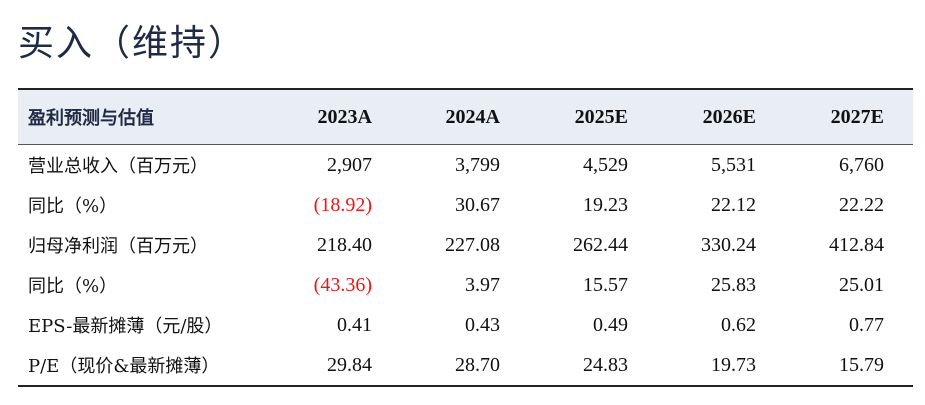 The height and width of the screenshot is (405, 925). Describe the element at coordinates (728, 244) in the screenshot. I see `table-cell: 330.24` at that location.